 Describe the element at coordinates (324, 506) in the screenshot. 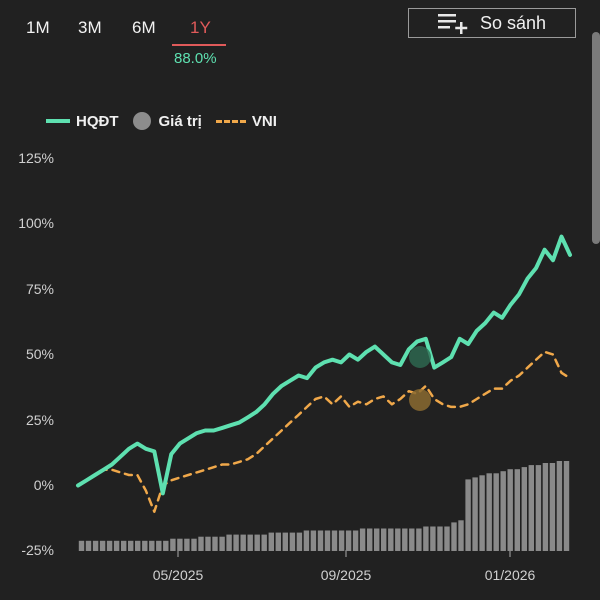

I see `volume-bars` at that location.